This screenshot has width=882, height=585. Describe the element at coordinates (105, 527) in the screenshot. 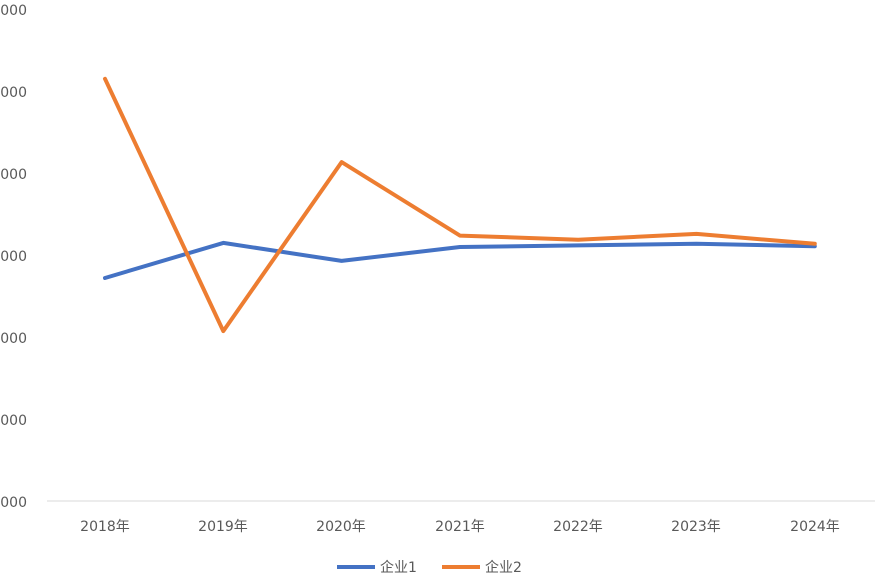

I see `x-tick-label: 2018年` at that location.